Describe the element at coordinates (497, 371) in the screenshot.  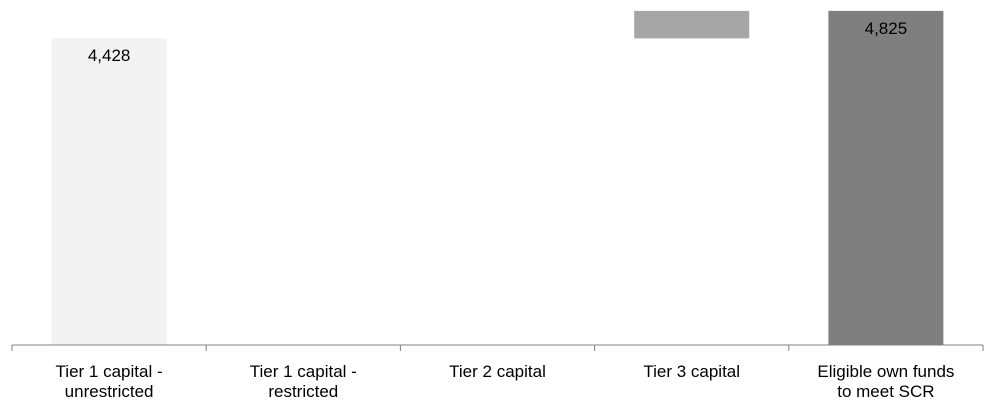
I see `category-label-3: Tier 2 capital` at that location.